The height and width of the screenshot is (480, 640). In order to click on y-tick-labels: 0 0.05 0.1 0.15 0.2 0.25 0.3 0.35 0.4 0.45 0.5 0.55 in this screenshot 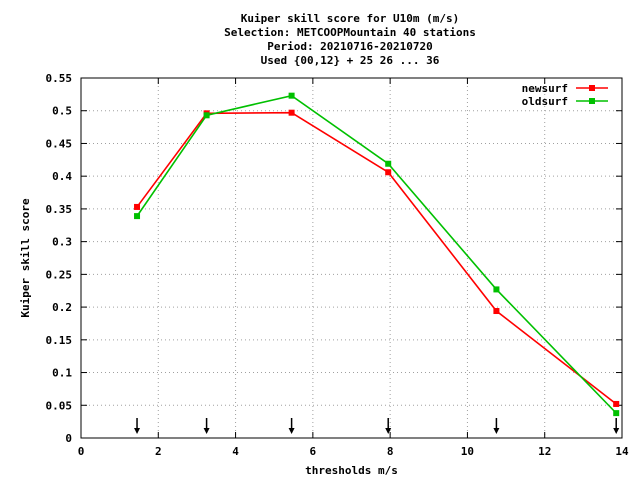, I will do `click(59, 258)`.